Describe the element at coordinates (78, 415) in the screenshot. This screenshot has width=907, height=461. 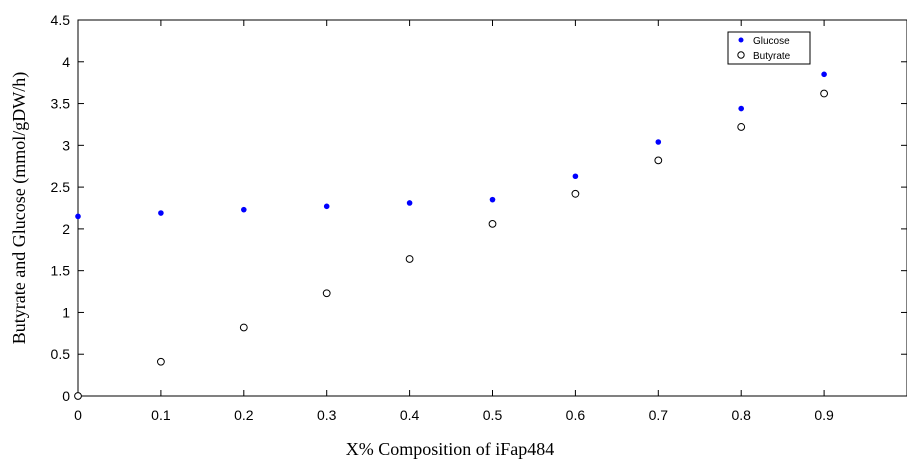
I see `x-tick-label: 0` at that location.